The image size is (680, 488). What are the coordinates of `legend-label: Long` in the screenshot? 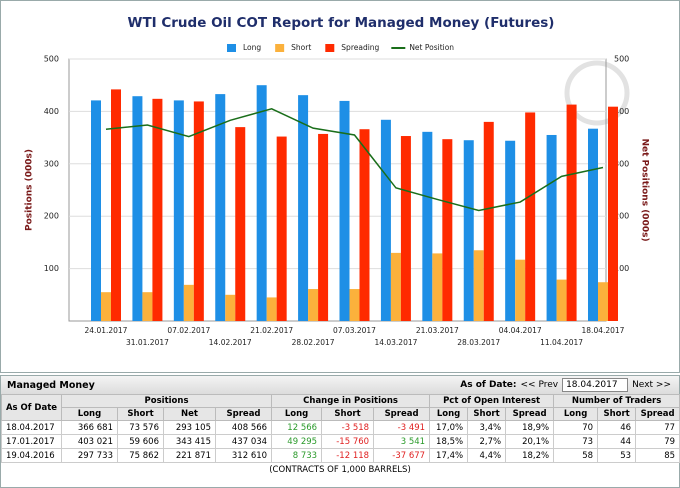 It's located at (252, 47).